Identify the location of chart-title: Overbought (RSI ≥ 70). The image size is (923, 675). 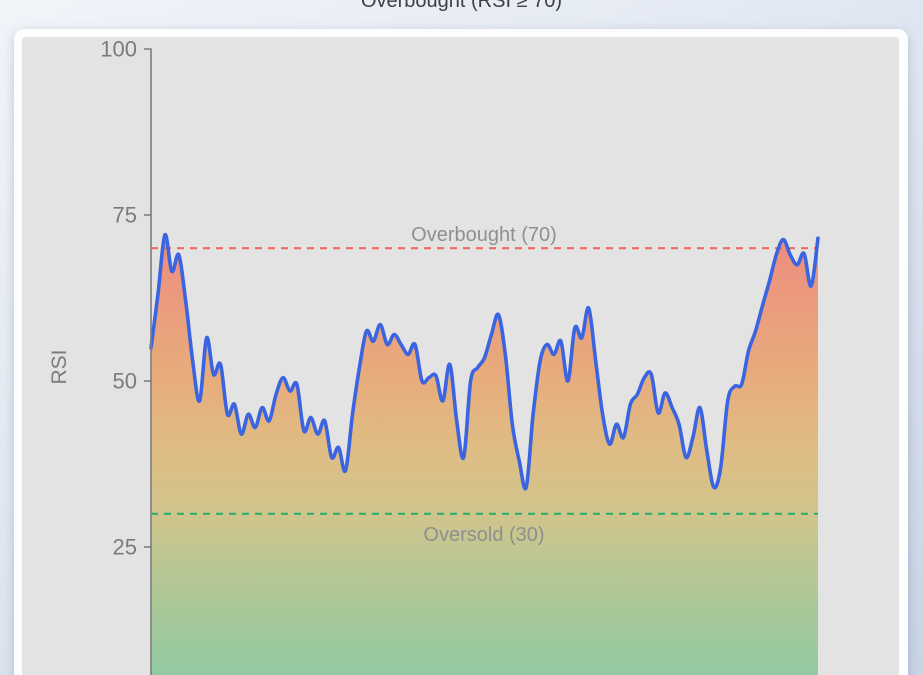
(461, 6).